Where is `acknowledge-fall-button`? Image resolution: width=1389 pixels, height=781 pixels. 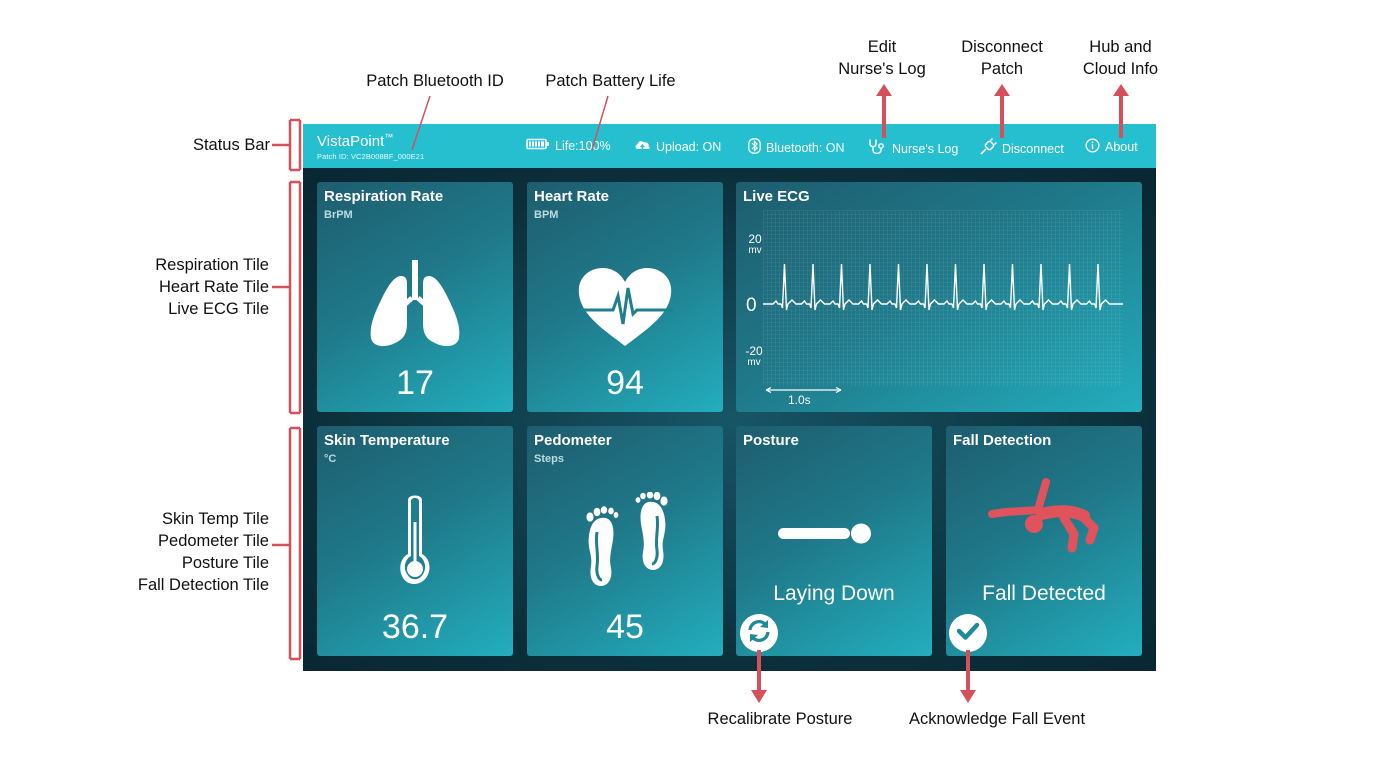
acknowledge-fall-button is located at coordinates (968, 633).